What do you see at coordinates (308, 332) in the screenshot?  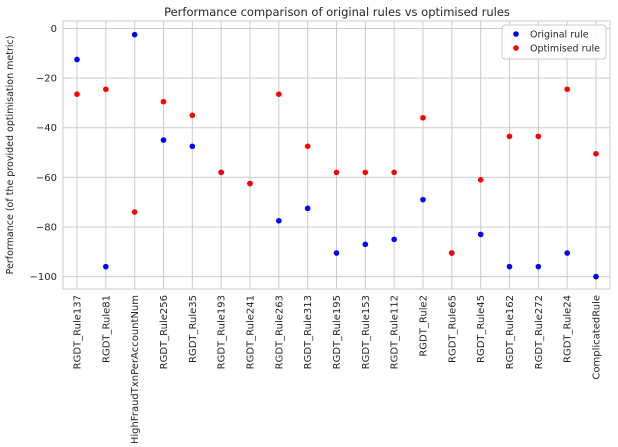 I see `x-tick-label: RGDT_Rule313` at bounding box center [308, 332].